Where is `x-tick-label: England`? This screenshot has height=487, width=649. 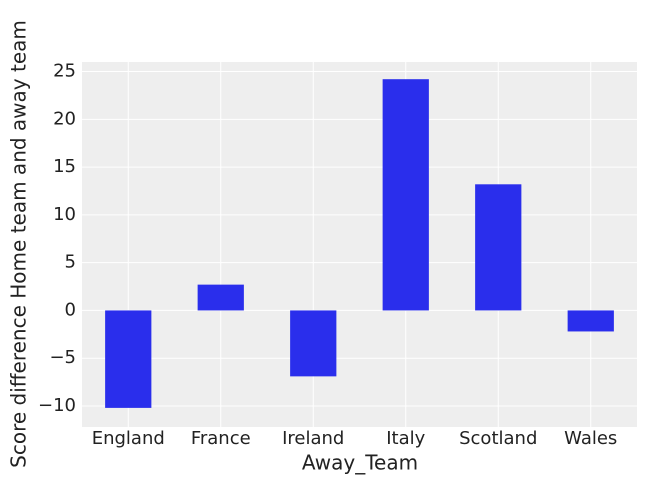
x-tick-label: England is located at coordinates (128, 438).